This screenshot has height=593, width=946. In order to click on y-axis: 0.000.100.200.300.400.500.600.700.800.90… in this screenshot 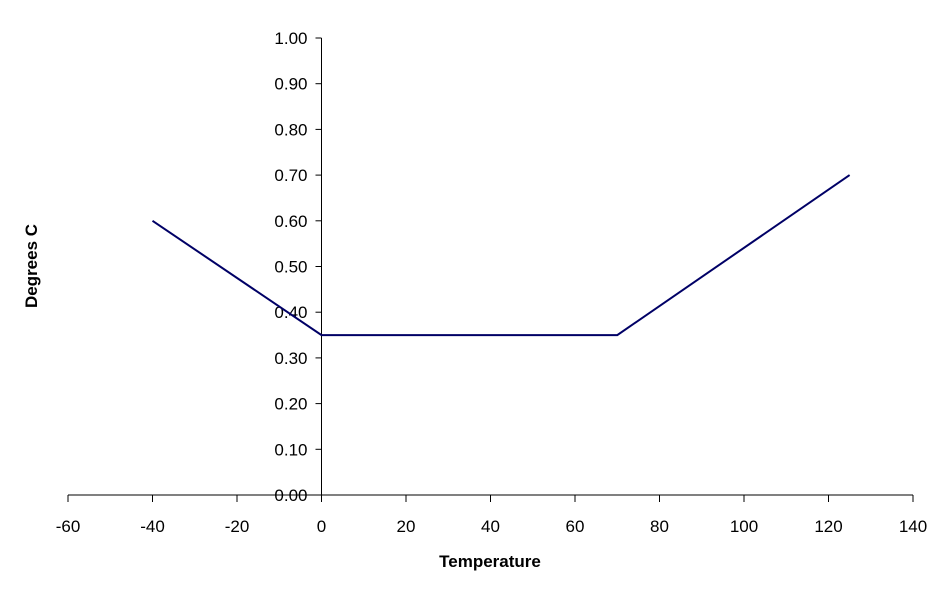, I will do `click(298, 267)`.